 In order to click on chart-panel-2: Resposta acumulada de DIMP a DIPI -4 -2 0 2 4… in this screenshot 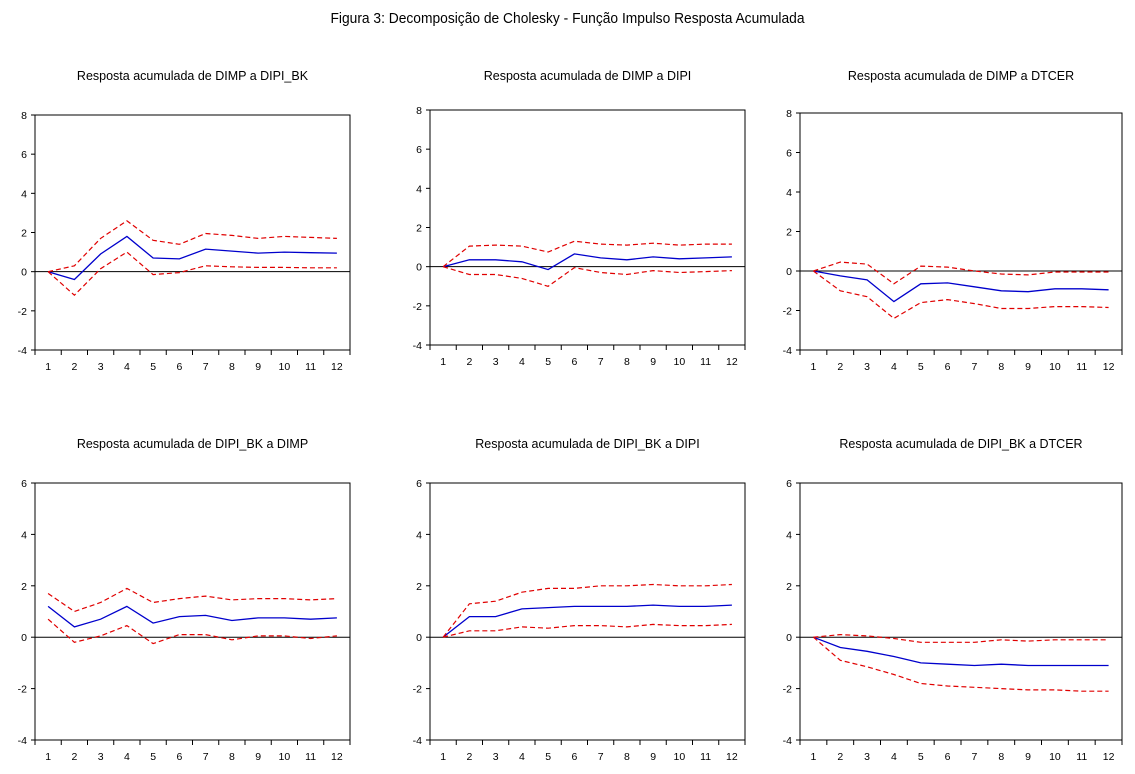, I will do `click(579, 218)`.